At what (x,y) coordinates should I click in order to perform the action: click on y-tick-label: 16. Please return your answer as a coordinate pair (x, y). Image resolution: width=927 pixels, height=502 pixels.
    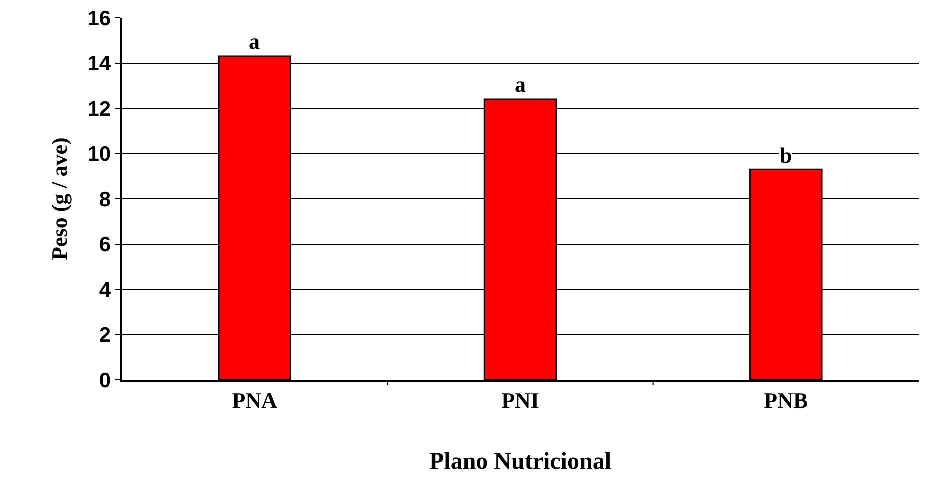
    Looking at the image, I should click on (100, 18).